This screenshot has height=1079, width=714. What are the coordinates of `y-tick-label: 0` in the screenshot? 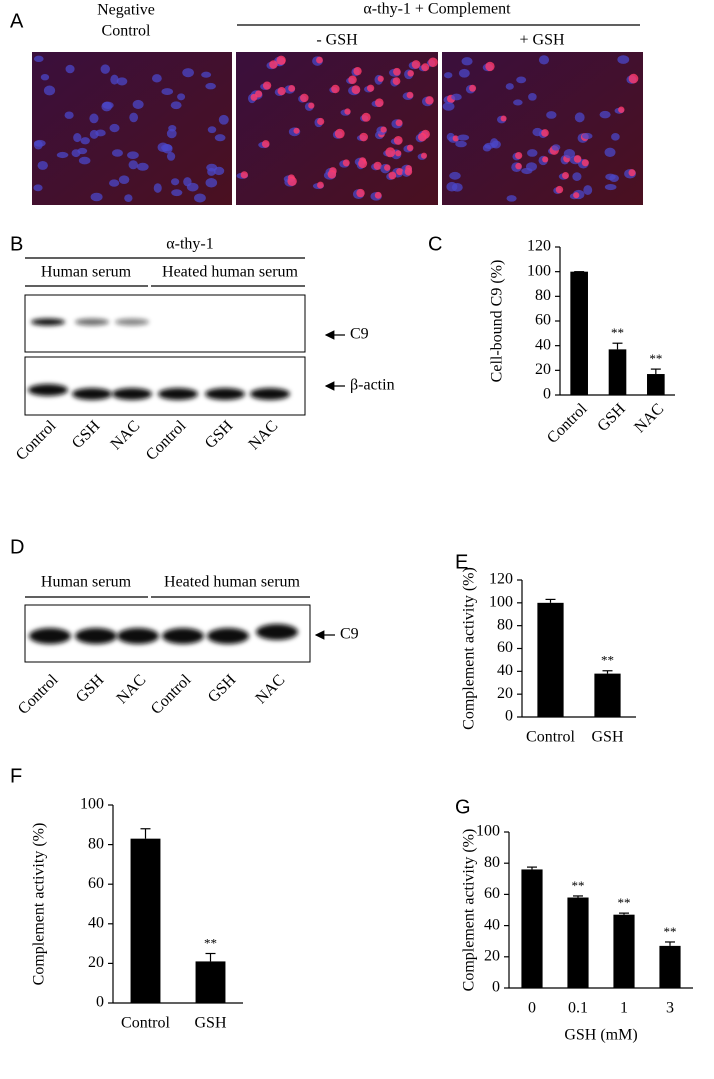 It's located at (100, 1002).